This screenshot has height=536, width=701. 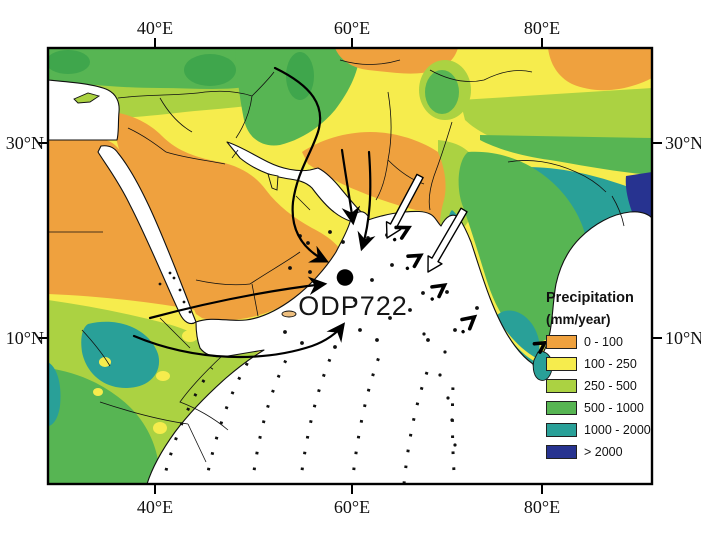 What do you see at coordinates (590, 298) in the screenshot?
I see `legend-title: Precipitation` at bounding box center [590, 298].